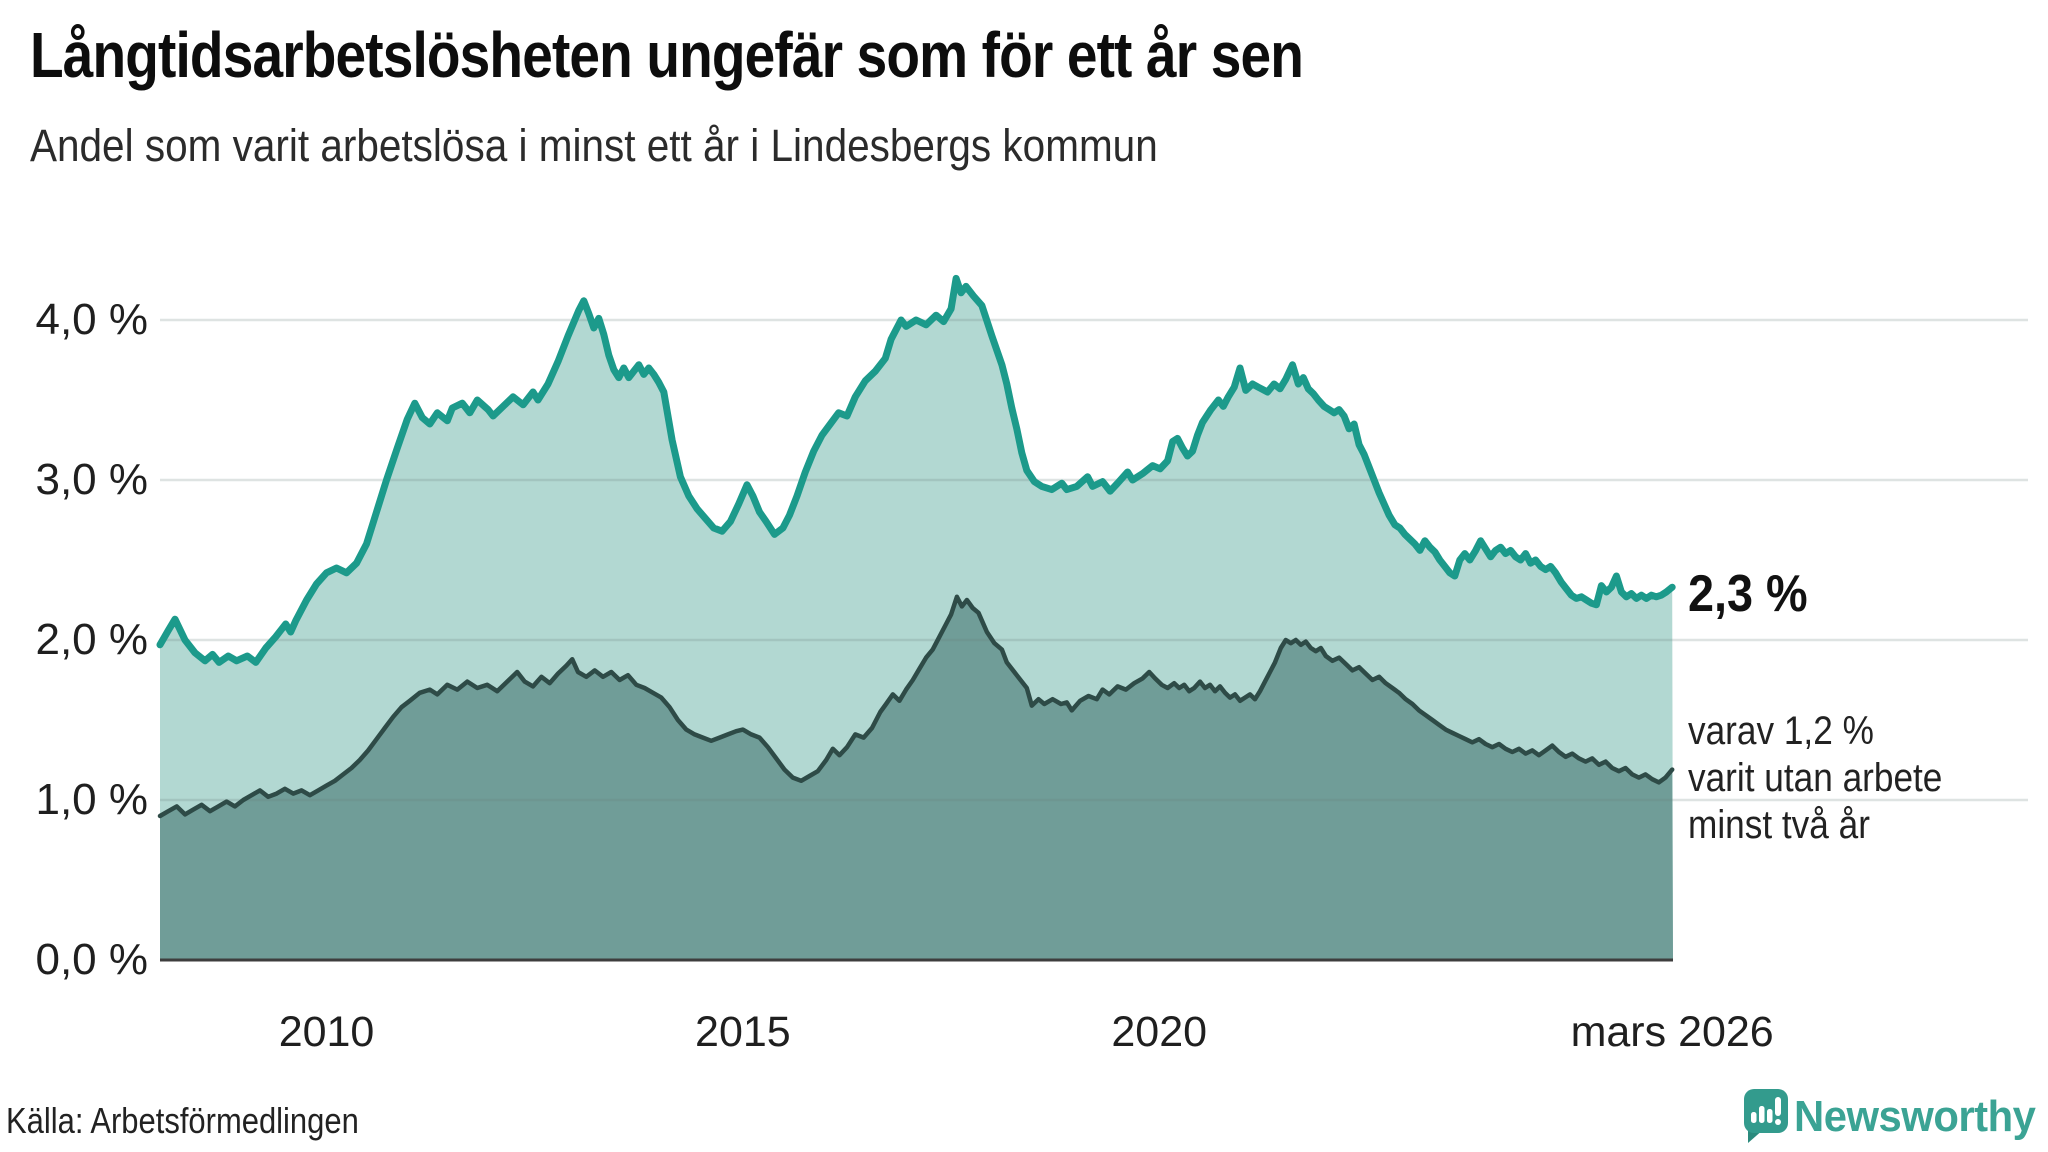 Image resolution: width=2048 pixels, height=1152 pixels. What do you see at coordinates (1762, 1114) in the screenshot?
I see `chart-bars-icon` at bounding box center [1762, 1114].